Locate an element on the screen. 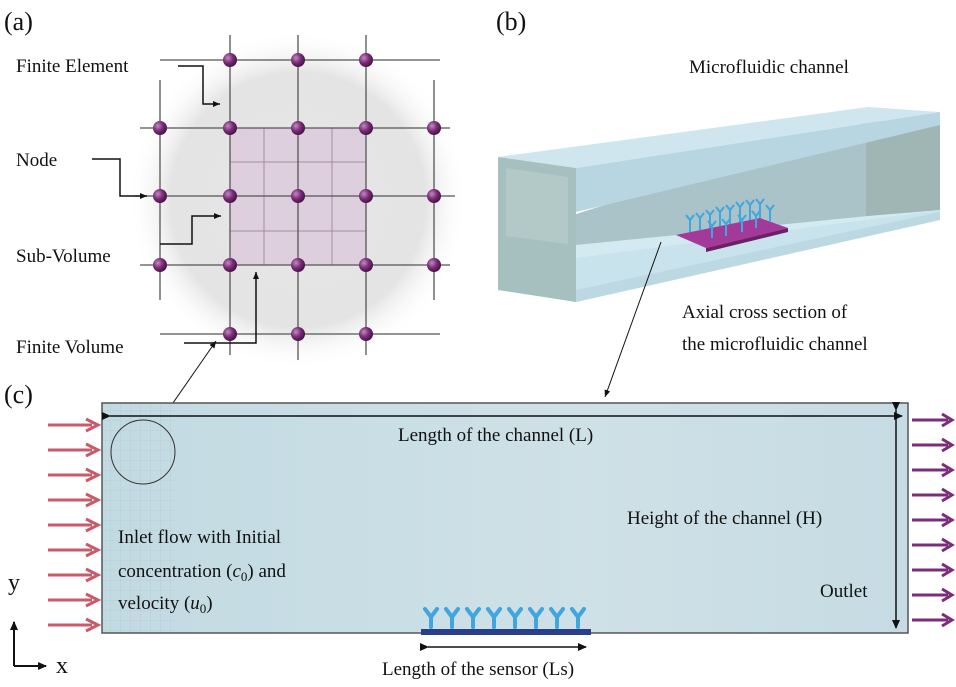 Image resolution: width=956 pixels, height=687 pixels. node-set is located at coordinates (297, 197).